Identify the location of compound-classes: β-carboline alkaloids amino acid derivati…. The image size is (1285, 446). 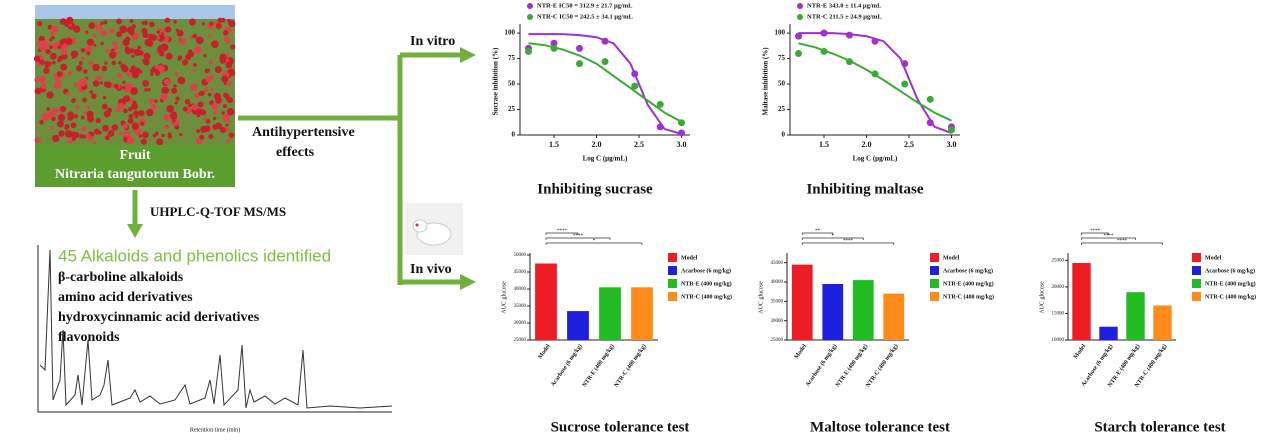
(159, 307).